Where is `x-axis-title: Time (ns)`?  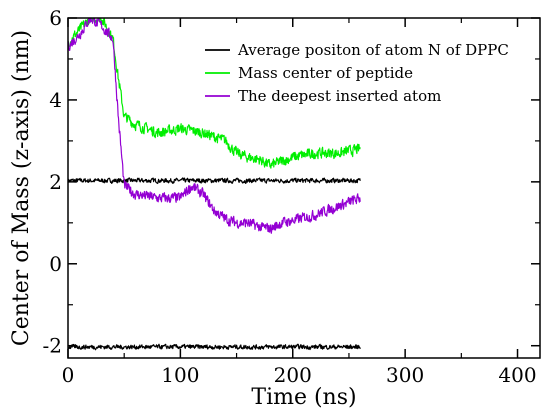 x-axis-title: Time (ns) is located at coordinates (303, 397).